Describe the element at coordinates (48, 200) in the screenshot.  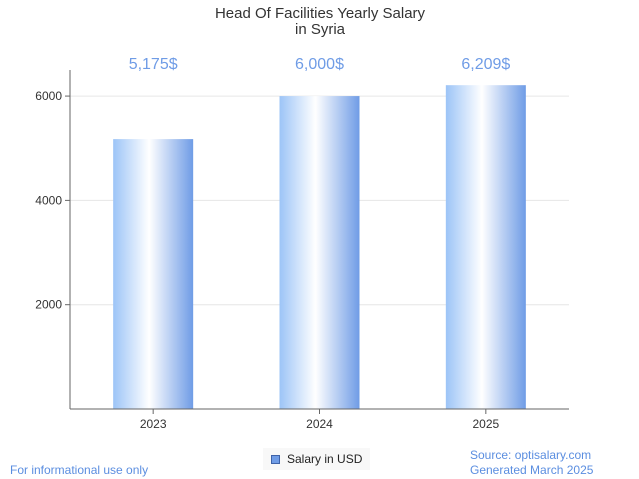
I see `y-tick-label: 4000` at that location.